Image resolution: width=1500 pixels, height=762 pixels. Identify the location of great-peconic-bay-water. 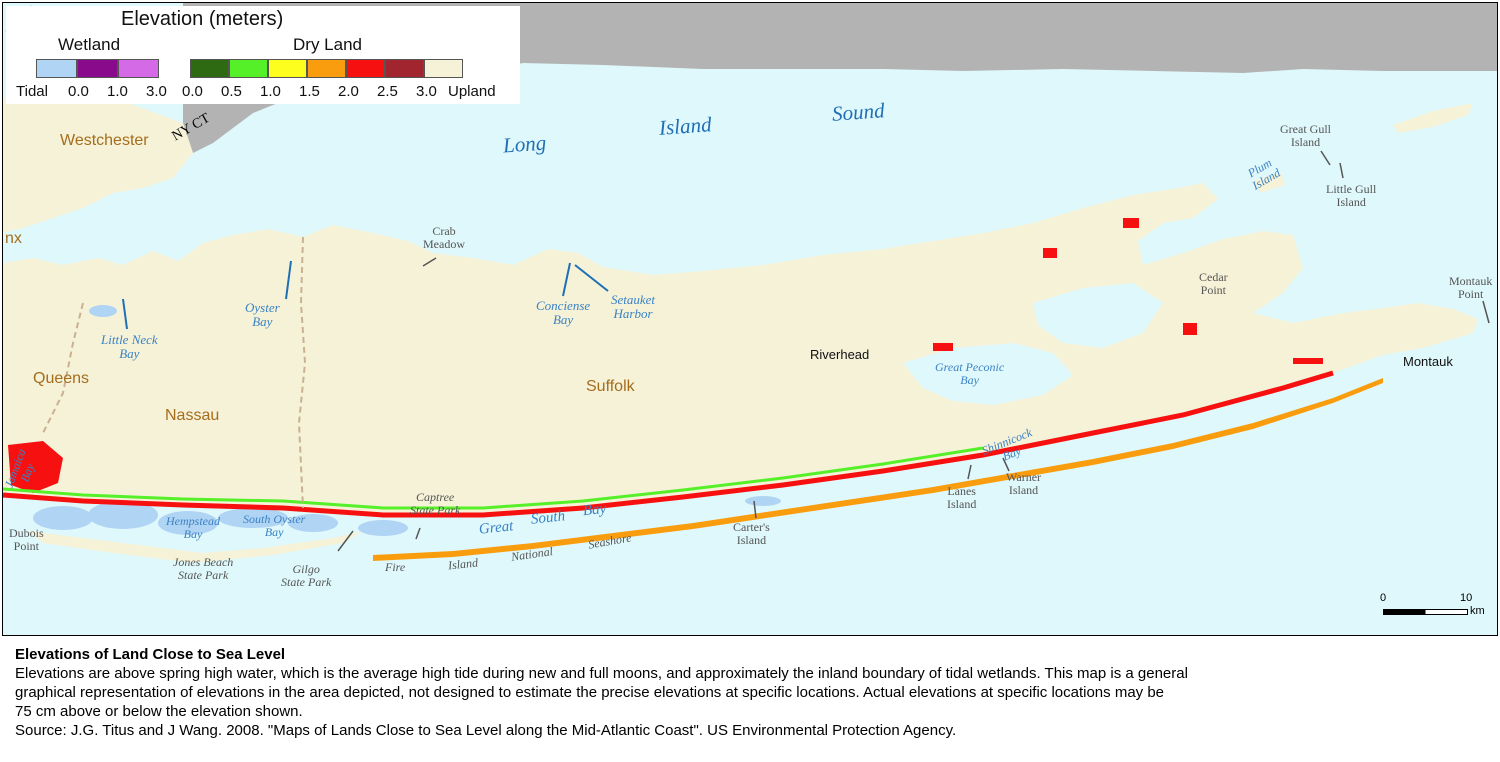
(988, 374).